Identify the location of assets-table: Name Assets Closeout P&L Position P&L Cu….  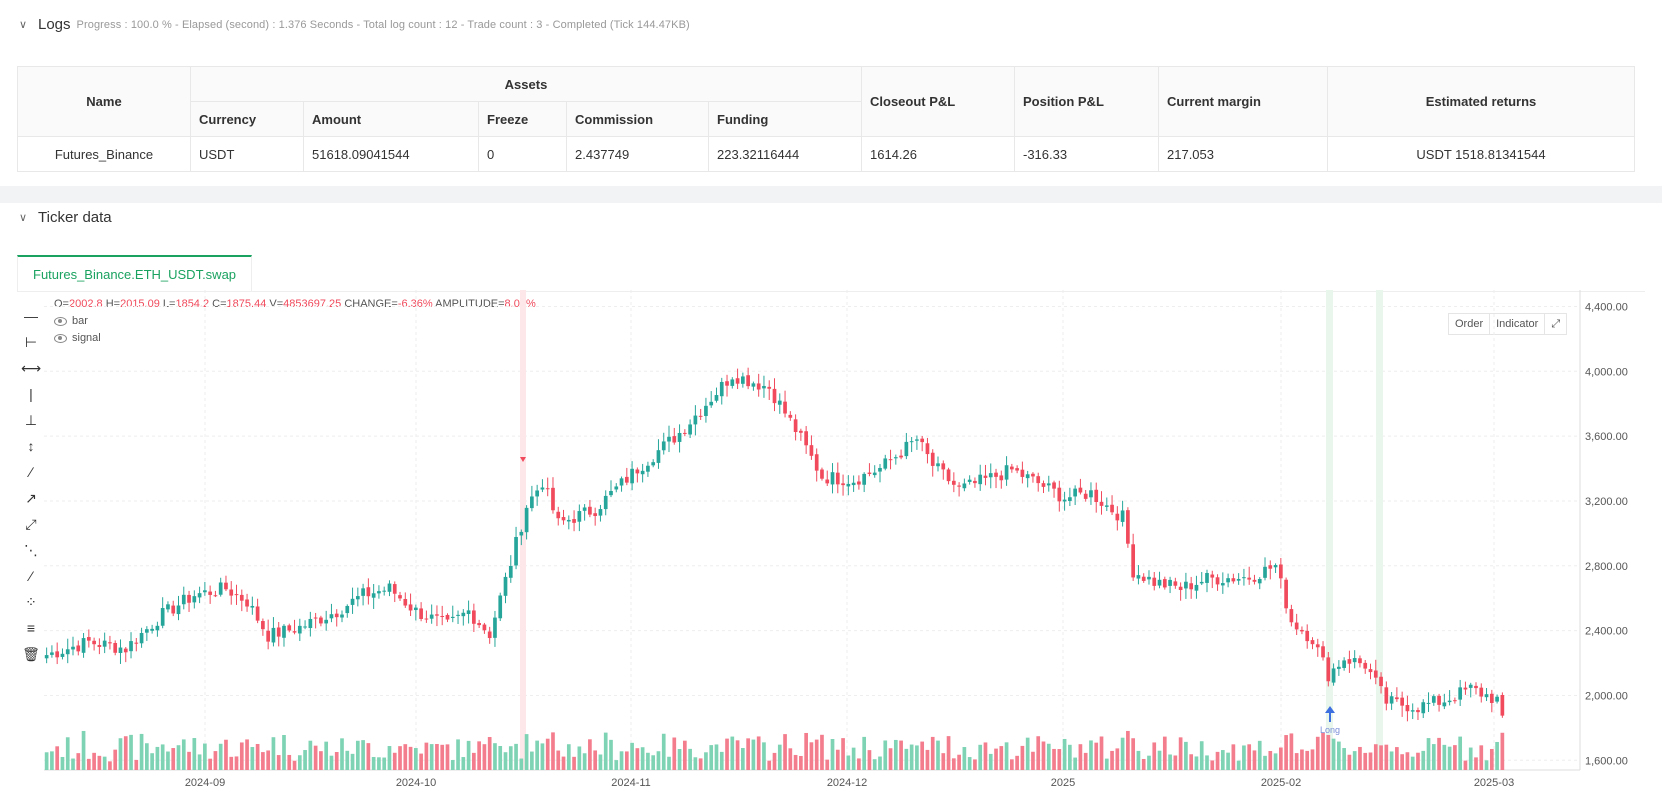
(826, 119).